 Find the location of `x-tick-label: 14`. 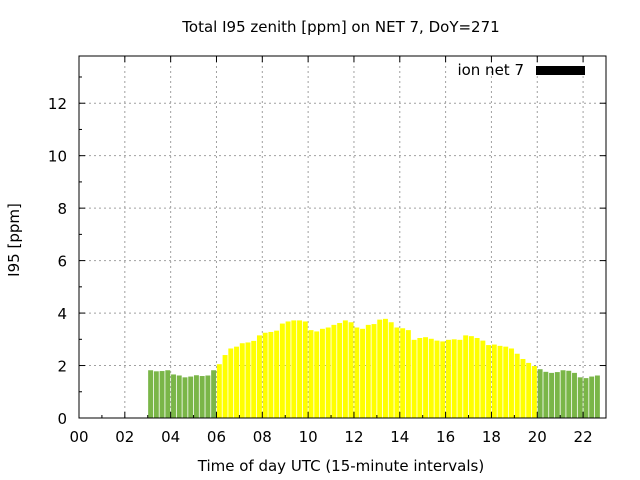

x-tick-label: 14 is located at coordinates (399, 437).